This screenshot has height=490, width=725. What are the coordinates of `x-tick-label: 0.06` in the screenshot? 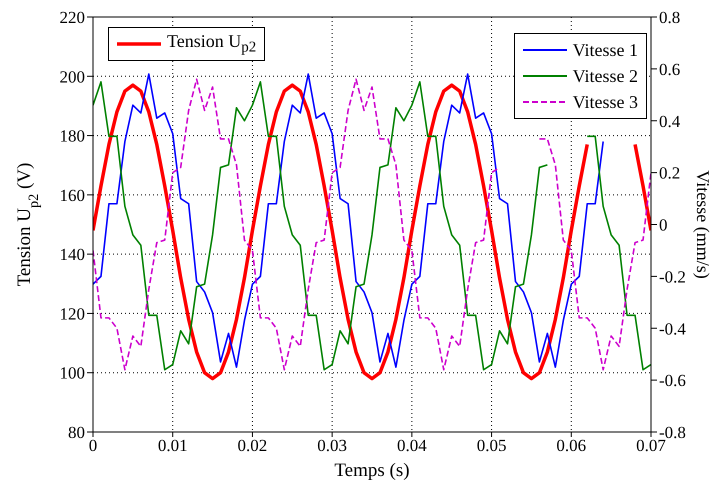 It's located at (571, 446).